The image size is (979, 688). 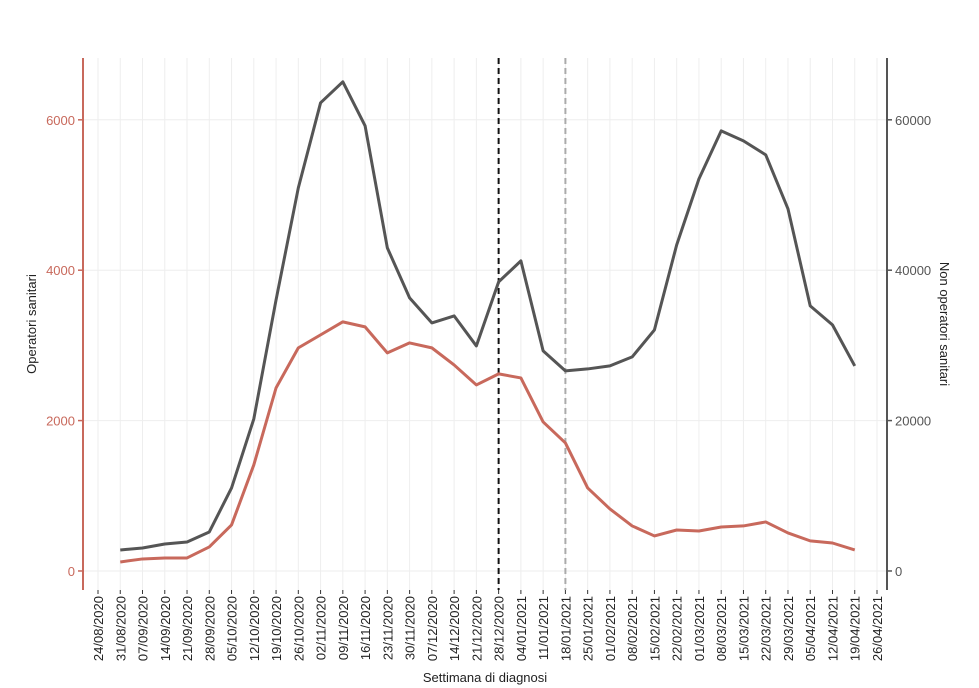 I want to click on x-tick-label: 15/02/2021, so click(x=654, y=628).